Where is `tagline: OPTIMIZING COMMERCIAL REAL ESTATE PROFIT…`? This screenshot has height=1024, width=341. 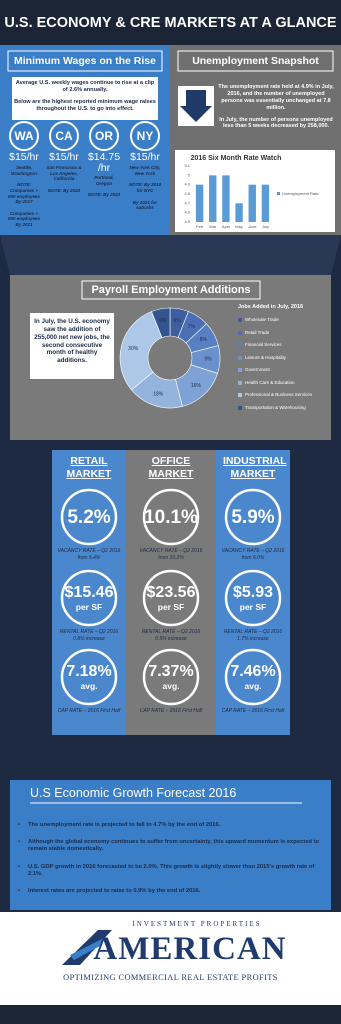
tagline: OPTIMIZING COMMERCIAL REAL ESTATE PROFIT… is located at coordinates (170, 977).